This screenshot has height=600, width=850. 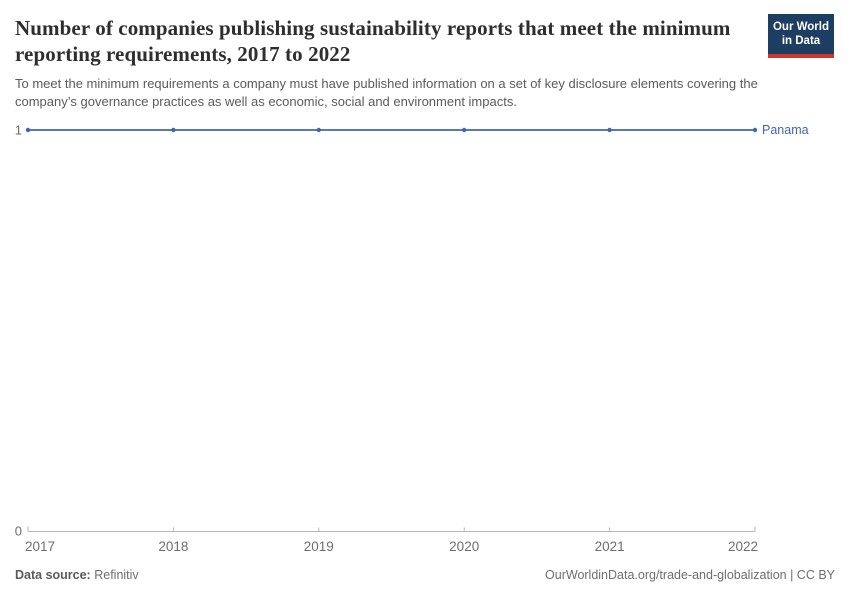 I want to click on data-source-label: Data source:, so click(x=53, y=575).